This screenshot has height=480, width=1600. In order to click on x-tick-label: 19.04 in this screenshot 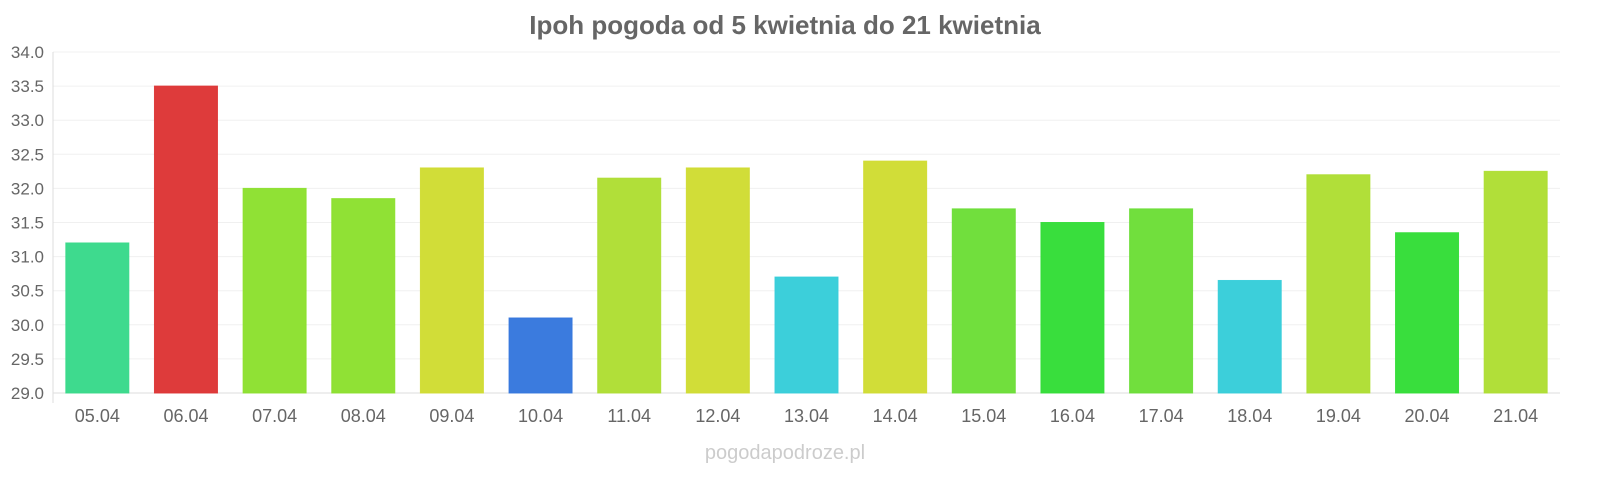, I will do `click(1338, 416)`.